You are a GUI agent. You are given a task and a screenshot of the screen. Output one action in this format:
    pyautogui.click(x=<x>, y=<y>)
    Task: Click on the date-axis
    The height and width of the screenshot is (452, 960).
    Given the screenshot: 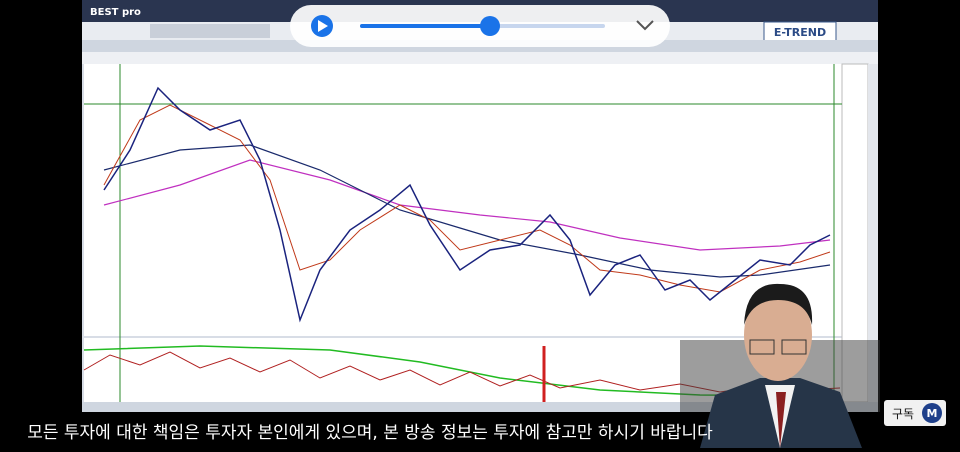 What is the action you would take?
    pyautogui.click(x=480, y=407)
    